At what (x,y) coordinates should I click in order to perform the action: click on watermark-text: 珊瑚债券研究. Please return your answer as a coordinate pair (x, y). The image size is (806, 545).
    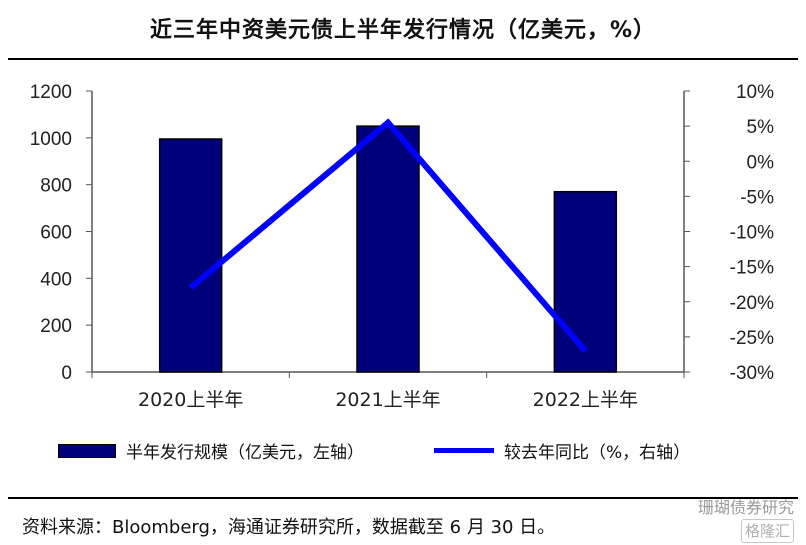
    Looking at the image, I should click on (745, 507).